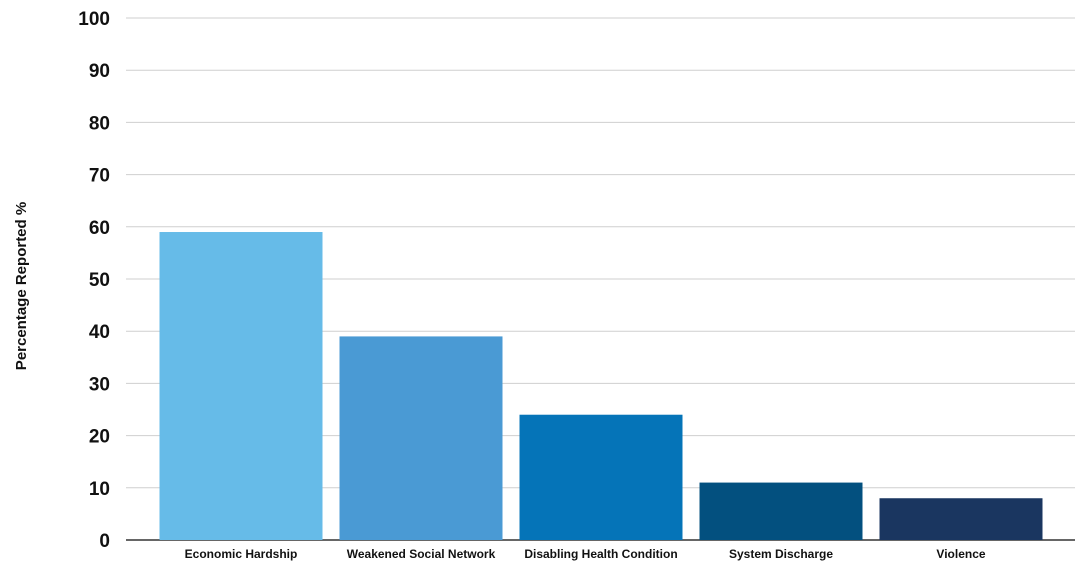  I want to click on y-tick-label: 100, so click(94, 19).